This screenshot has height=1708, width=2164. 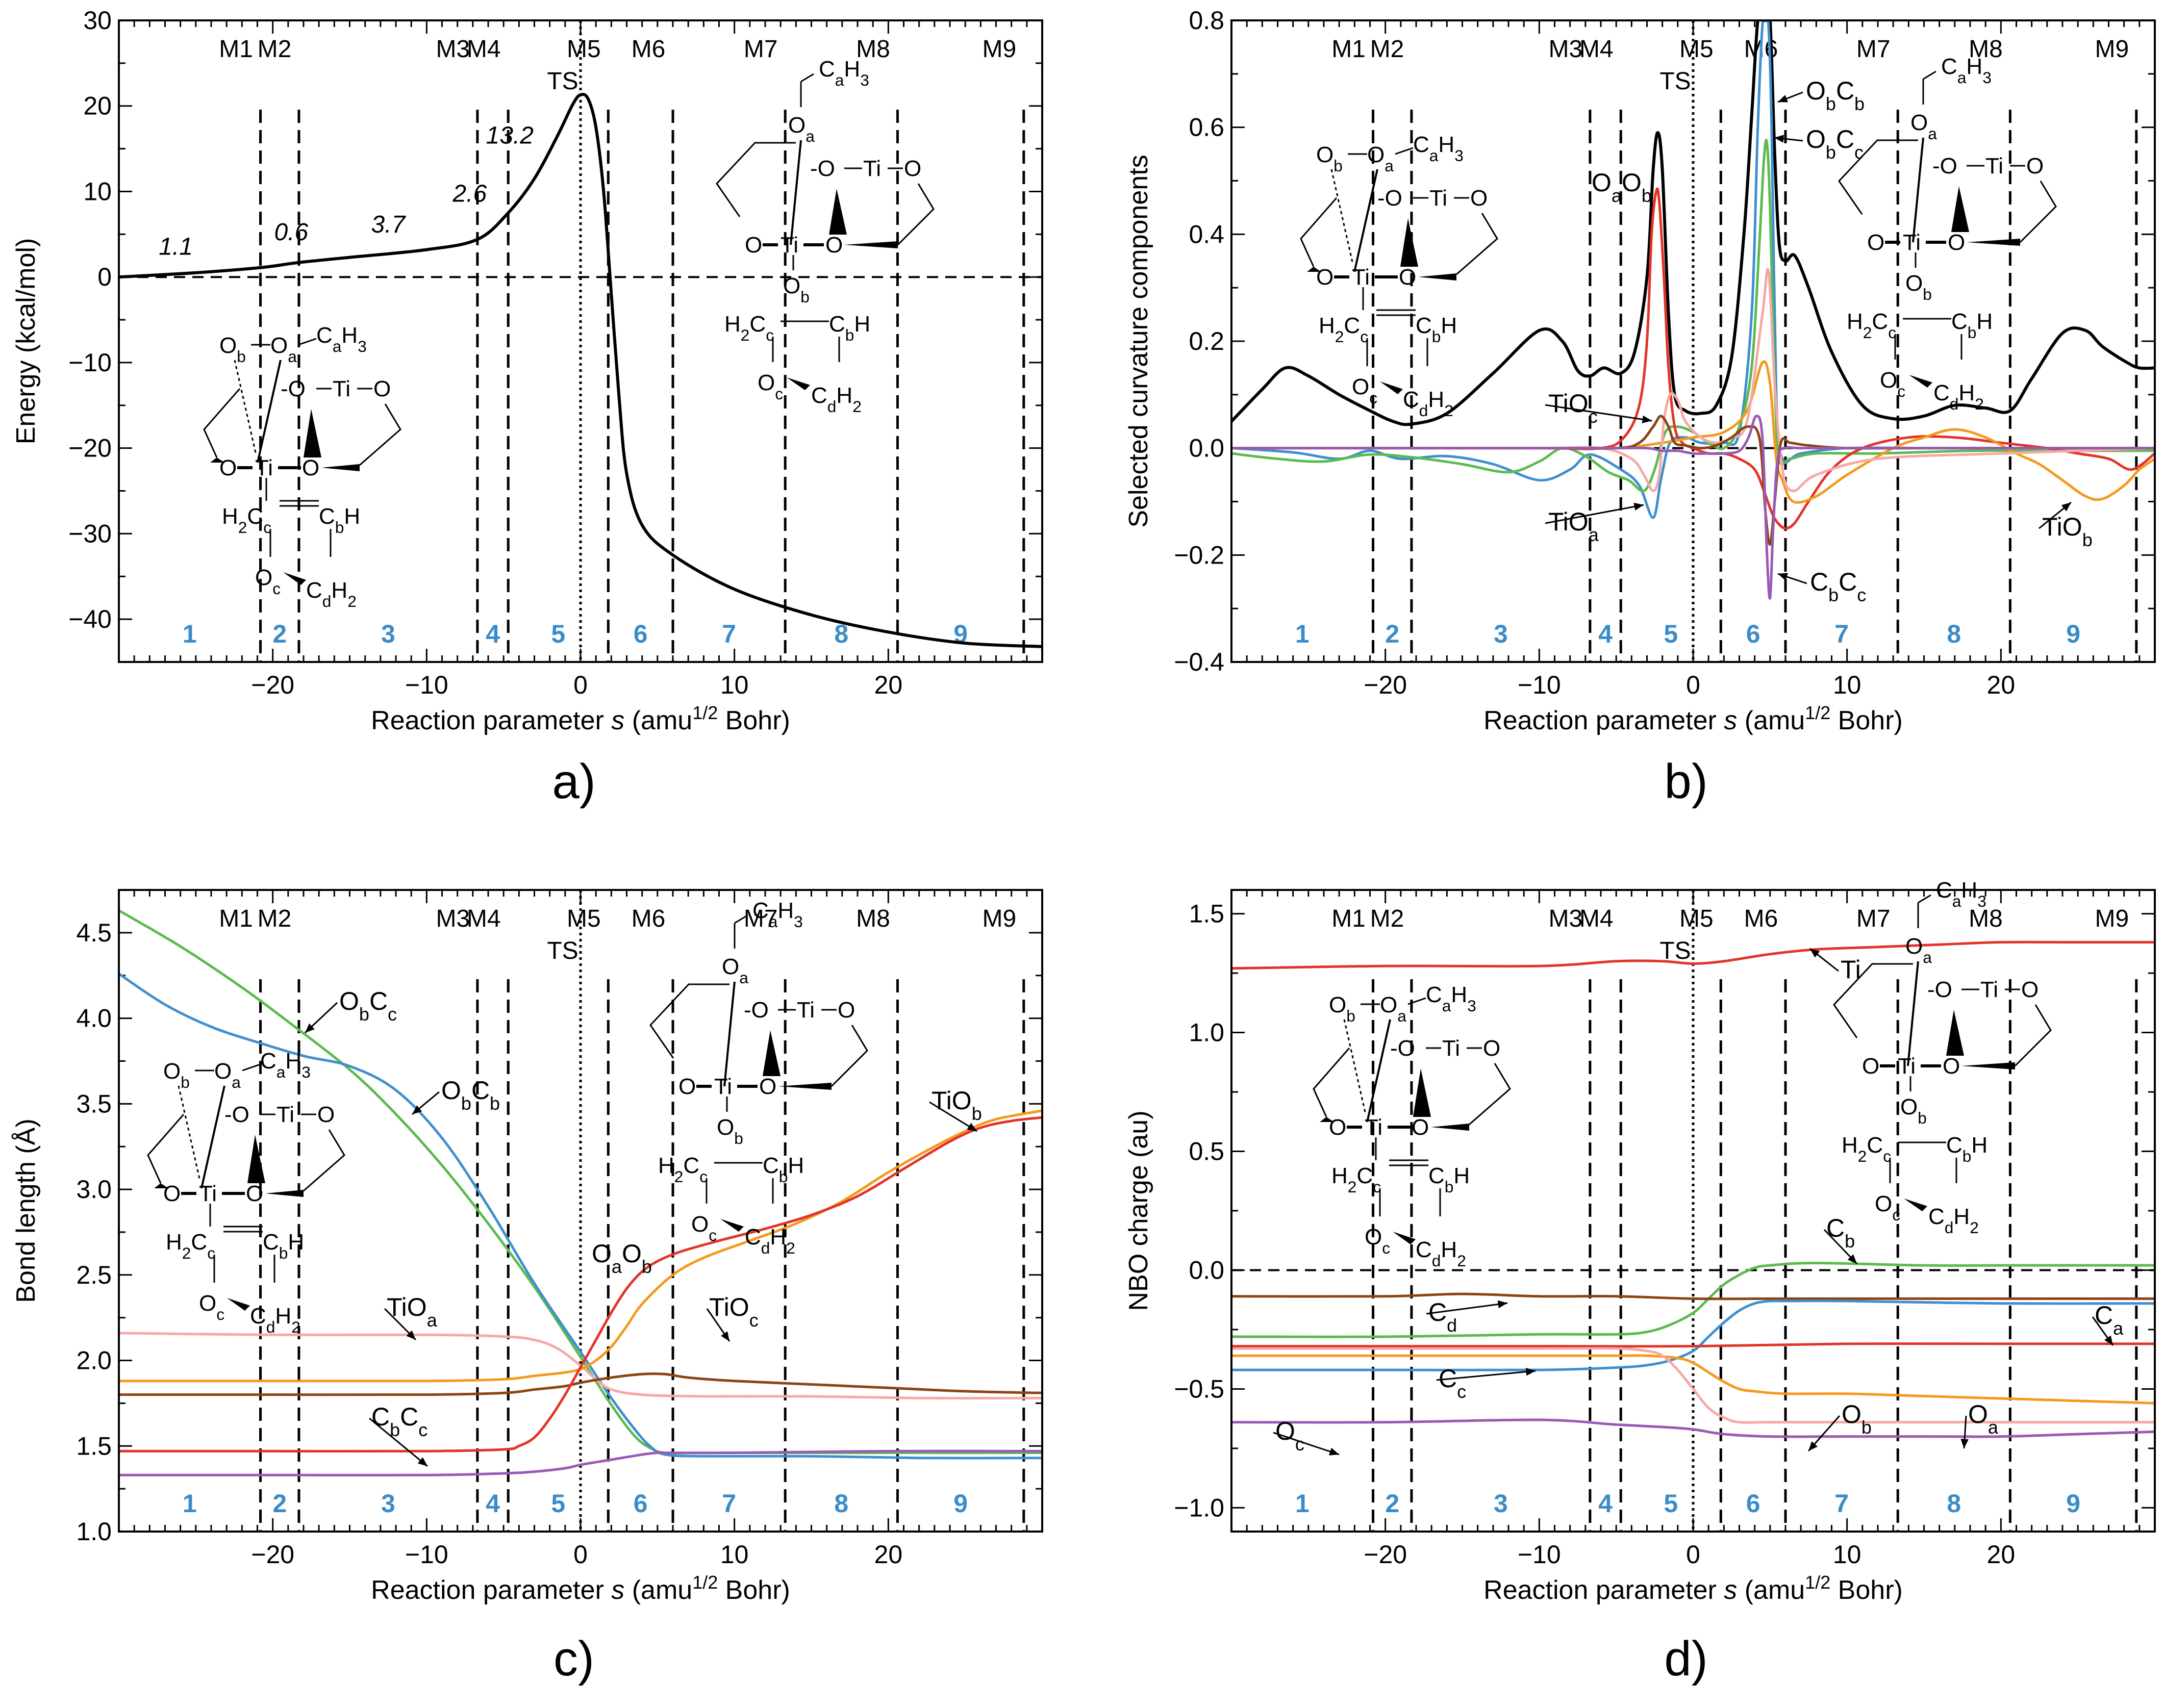 What do you see at coordinates (291, 232) in the screenshot?
I see `energy-annotation: 0.6` at bounding box center [291, 232].